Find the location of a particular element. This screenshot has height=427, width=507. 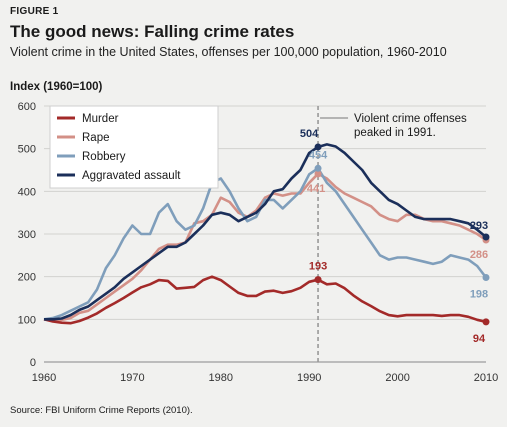

point-murder-2010 is located at coordinates (486, 322).